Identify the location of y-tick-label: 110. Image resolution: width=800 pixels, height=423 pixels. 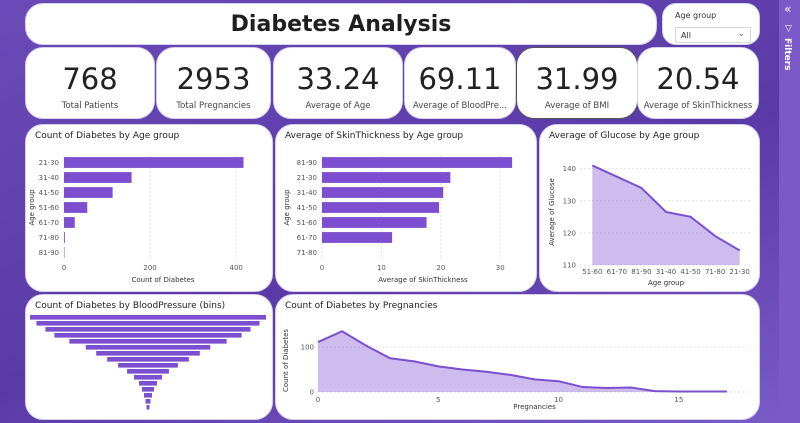
(569, 266).